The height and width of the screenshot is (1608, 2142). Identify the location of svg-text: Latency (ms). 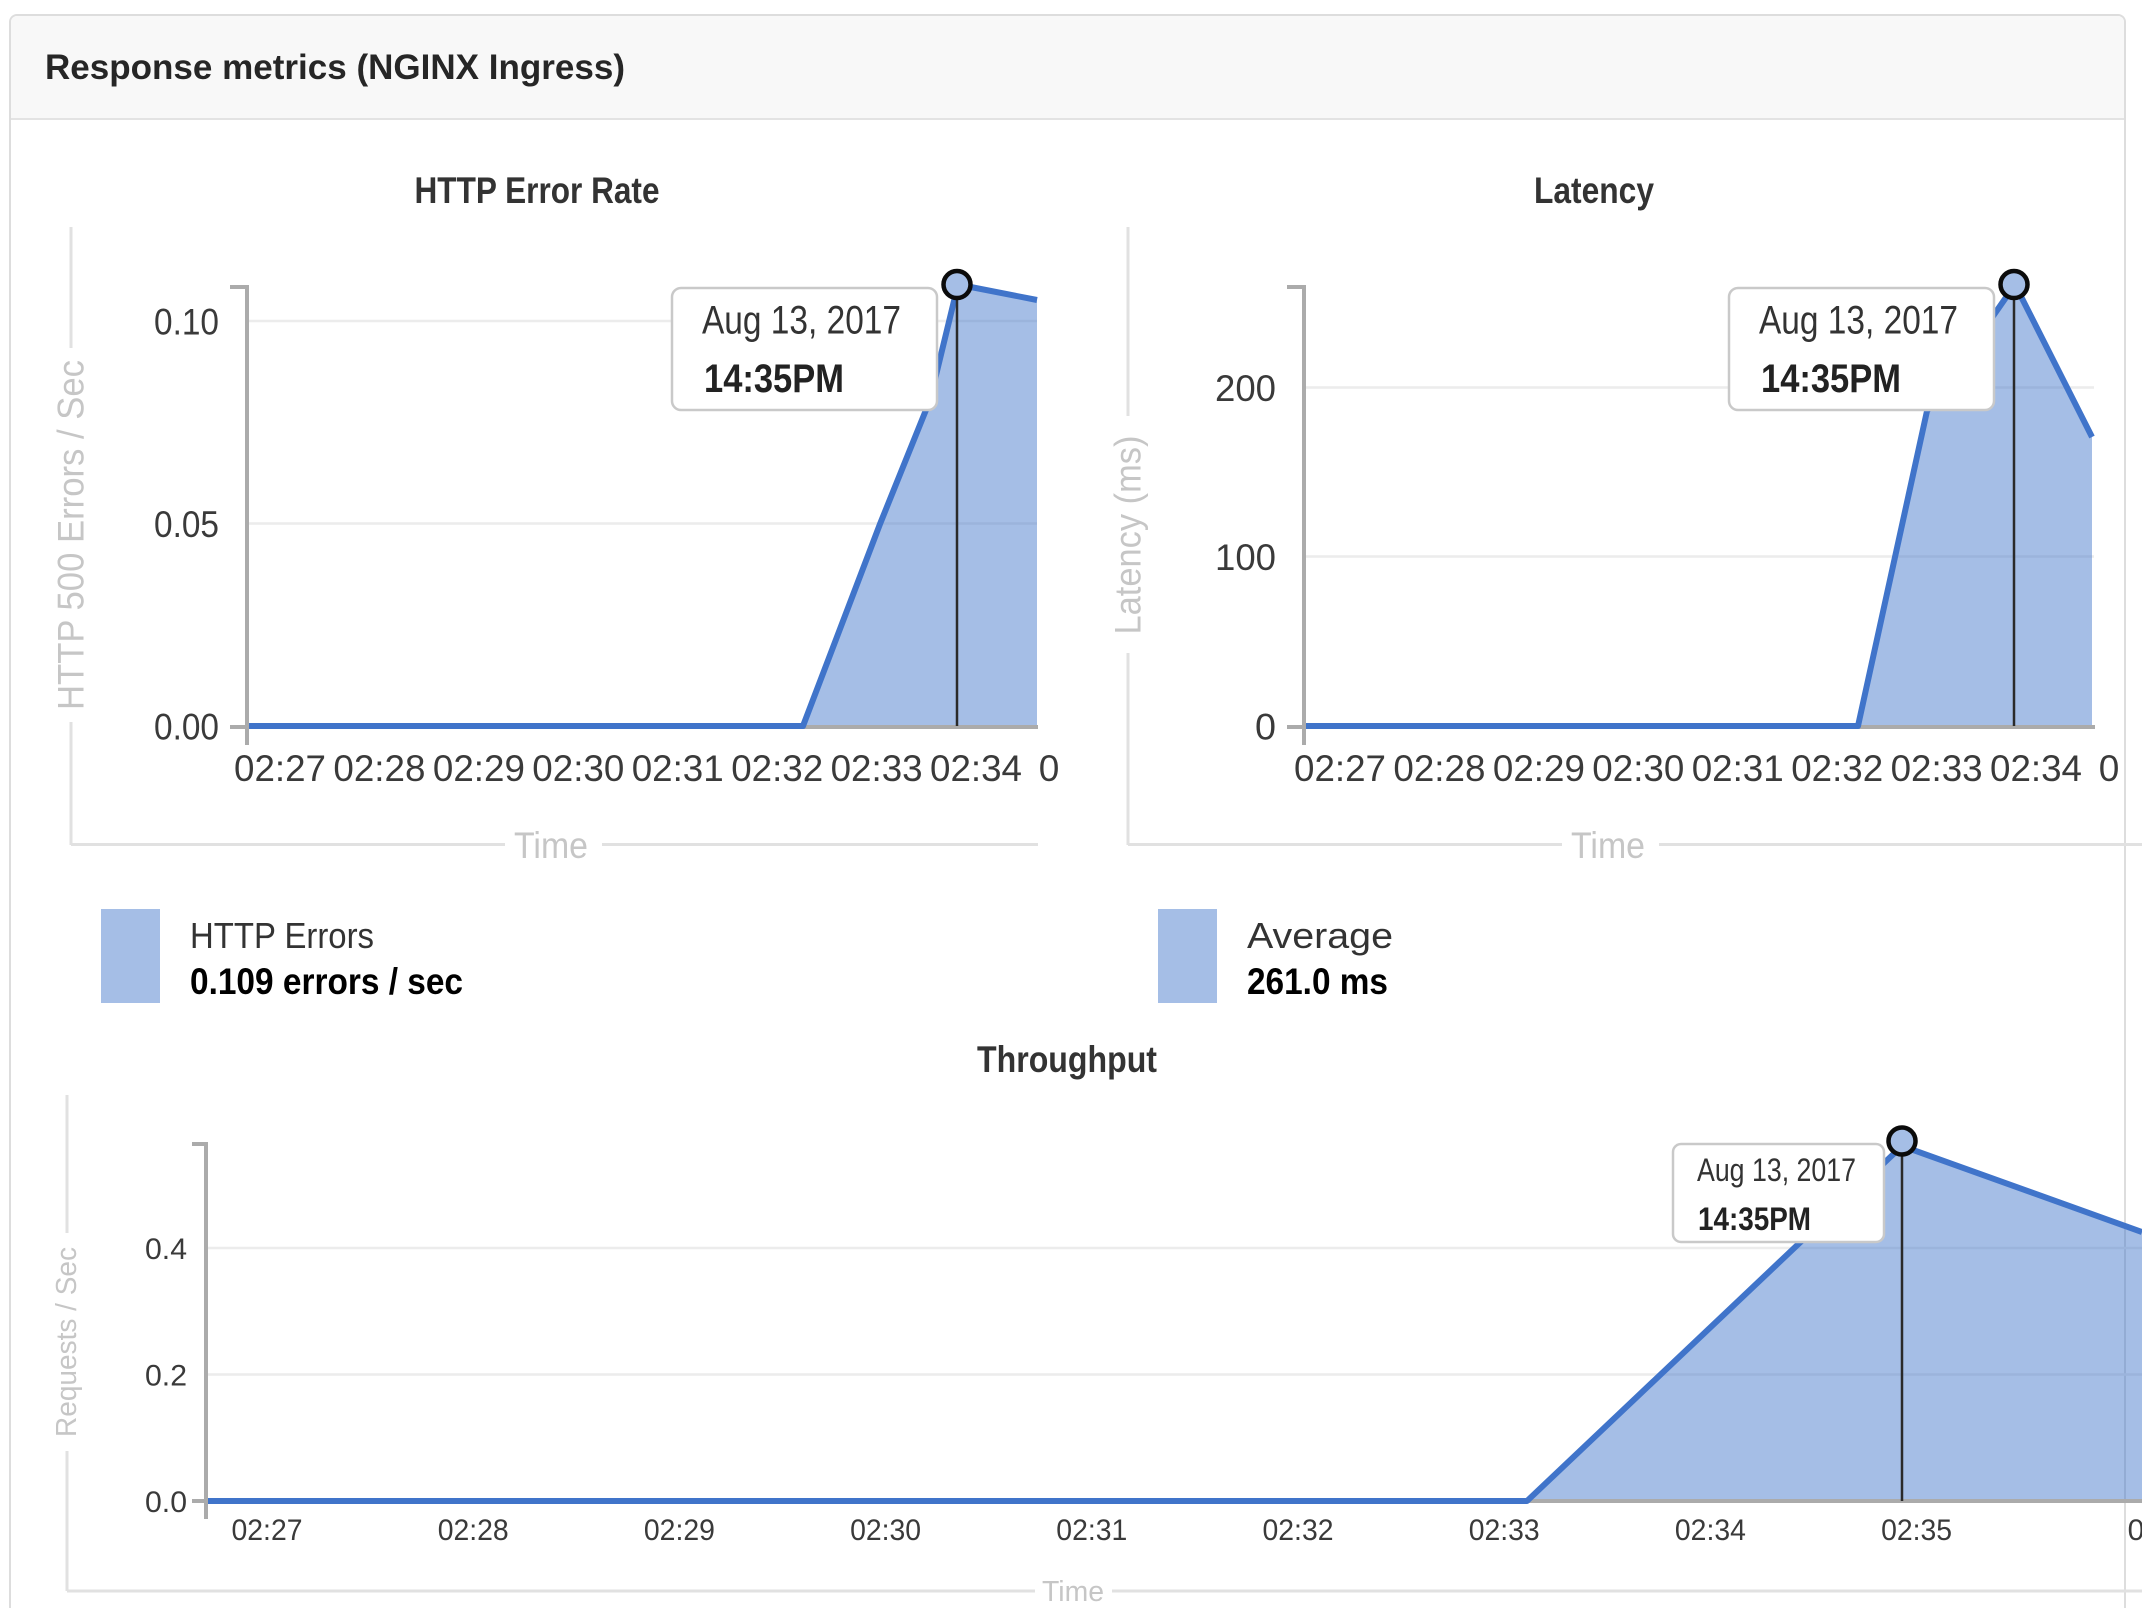
(1128, 535).